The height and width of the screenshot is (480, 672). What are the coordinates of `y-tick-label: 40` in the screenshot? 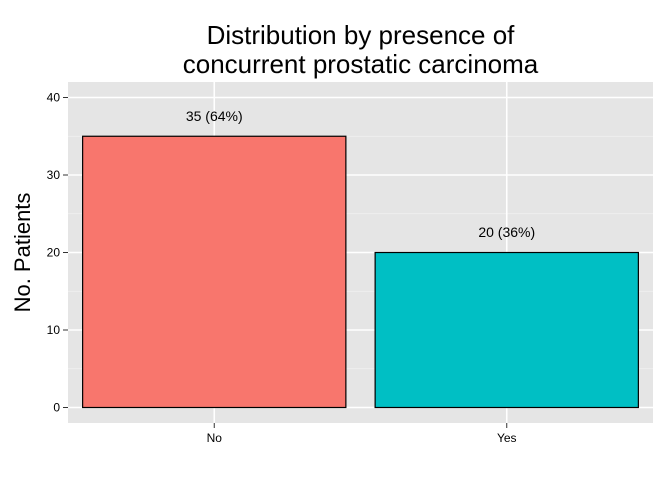 It's located at (54, 98).